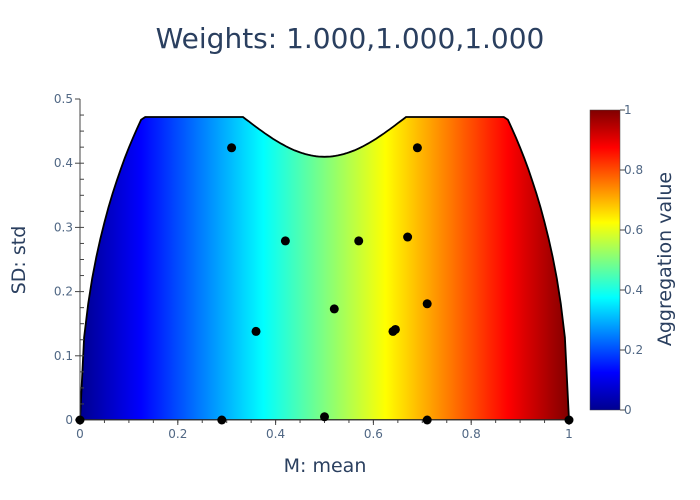 The image size is (700, 500). I want to click on x-tick-label: 0.2, so click(177, 434).